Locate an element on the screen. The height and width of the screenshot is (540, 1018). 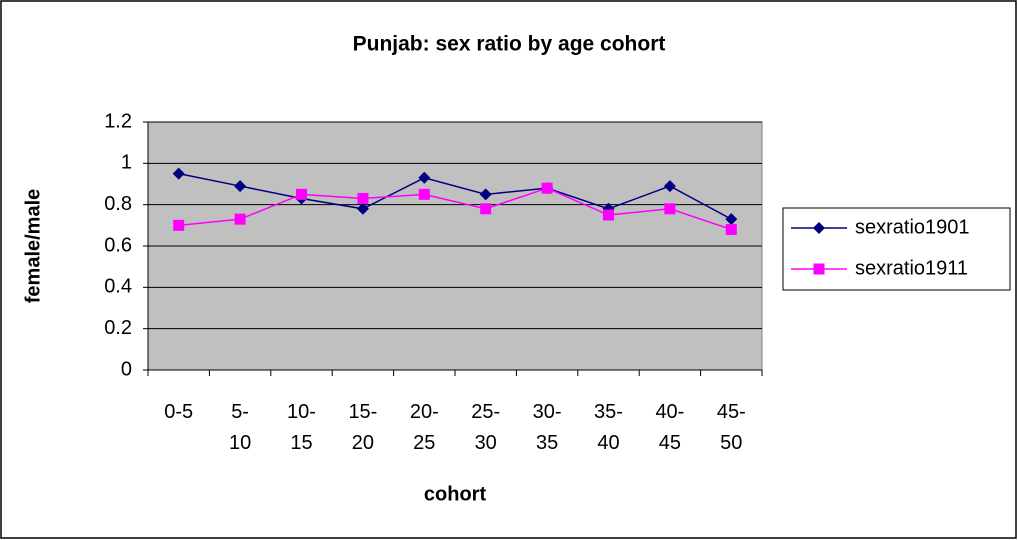
x-tick-label: 15-20 is located at coordinates (363, 427).